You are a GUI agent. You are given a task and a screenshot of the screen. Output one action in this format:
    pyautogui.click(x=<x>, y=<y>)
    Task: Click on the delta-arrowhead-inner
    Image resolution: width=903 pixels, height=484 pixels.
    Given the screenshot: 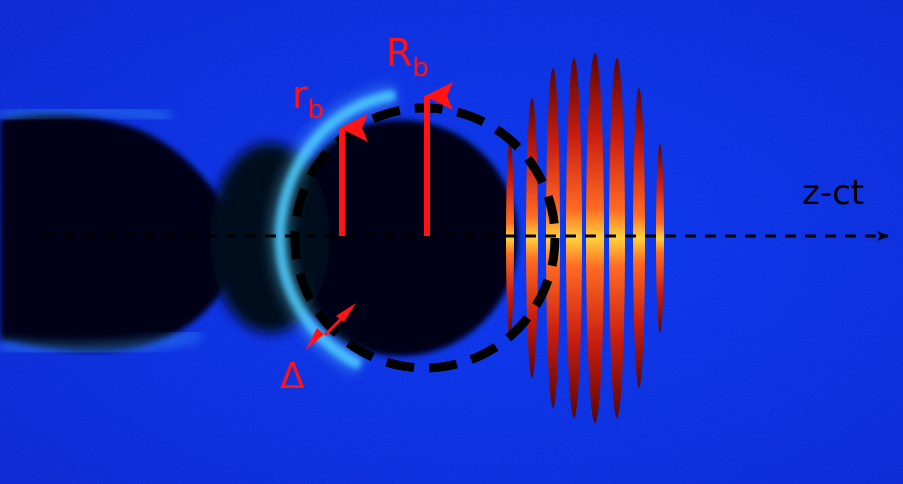 What is the action you would take?
    pyautogui.click(x=314, y=339)
    